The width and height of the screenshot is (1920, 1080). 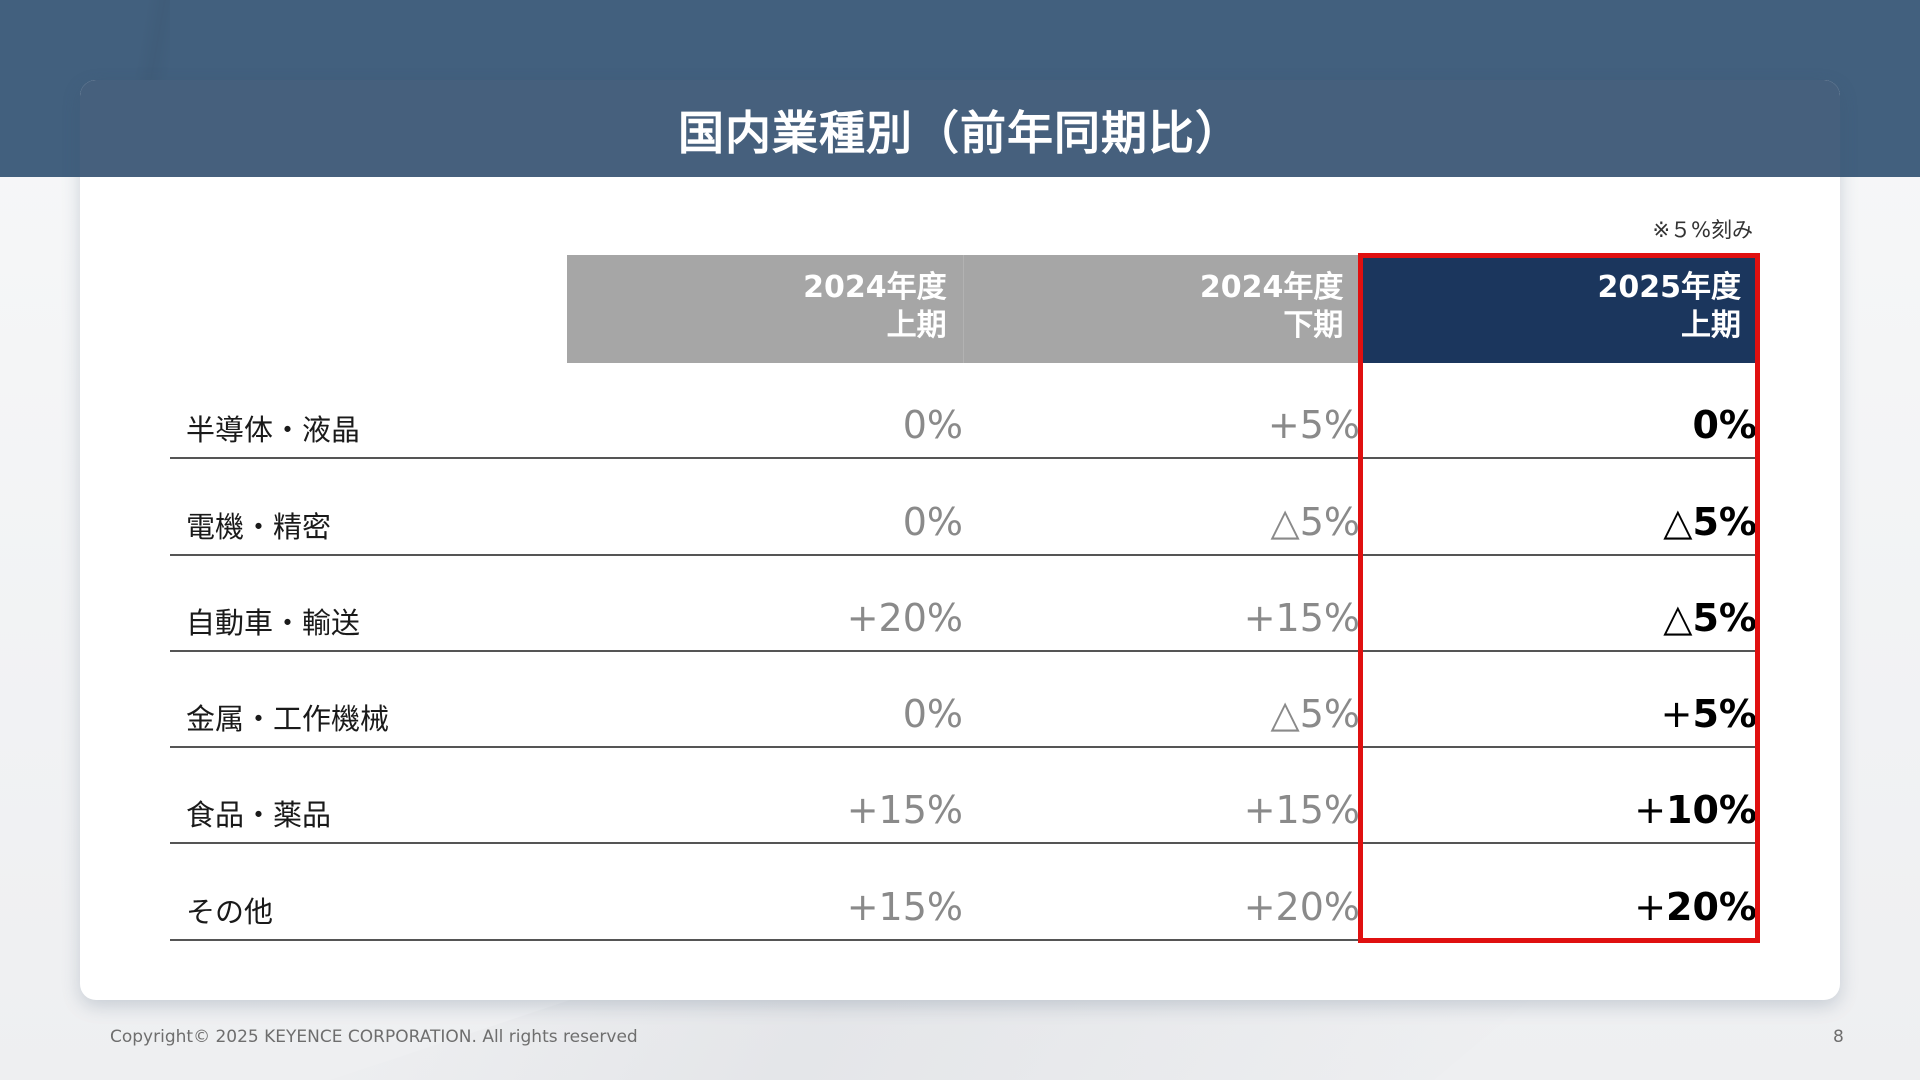 I want to click on table-row: 電機・精密 0% △5% △5%, so click(x=963, y=507).